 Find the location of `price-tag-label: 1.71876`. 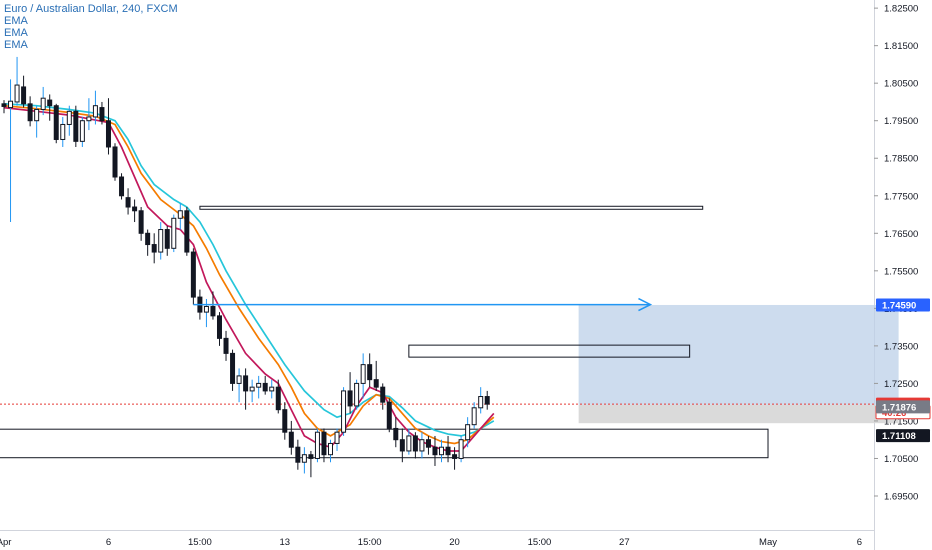

price-tag-label: 1.71876 is located at coordinates (899, 407).